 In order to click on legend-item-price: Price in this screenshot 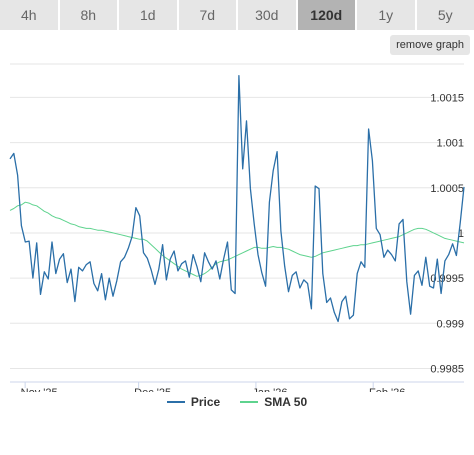, I will do `click(193, 402)`.